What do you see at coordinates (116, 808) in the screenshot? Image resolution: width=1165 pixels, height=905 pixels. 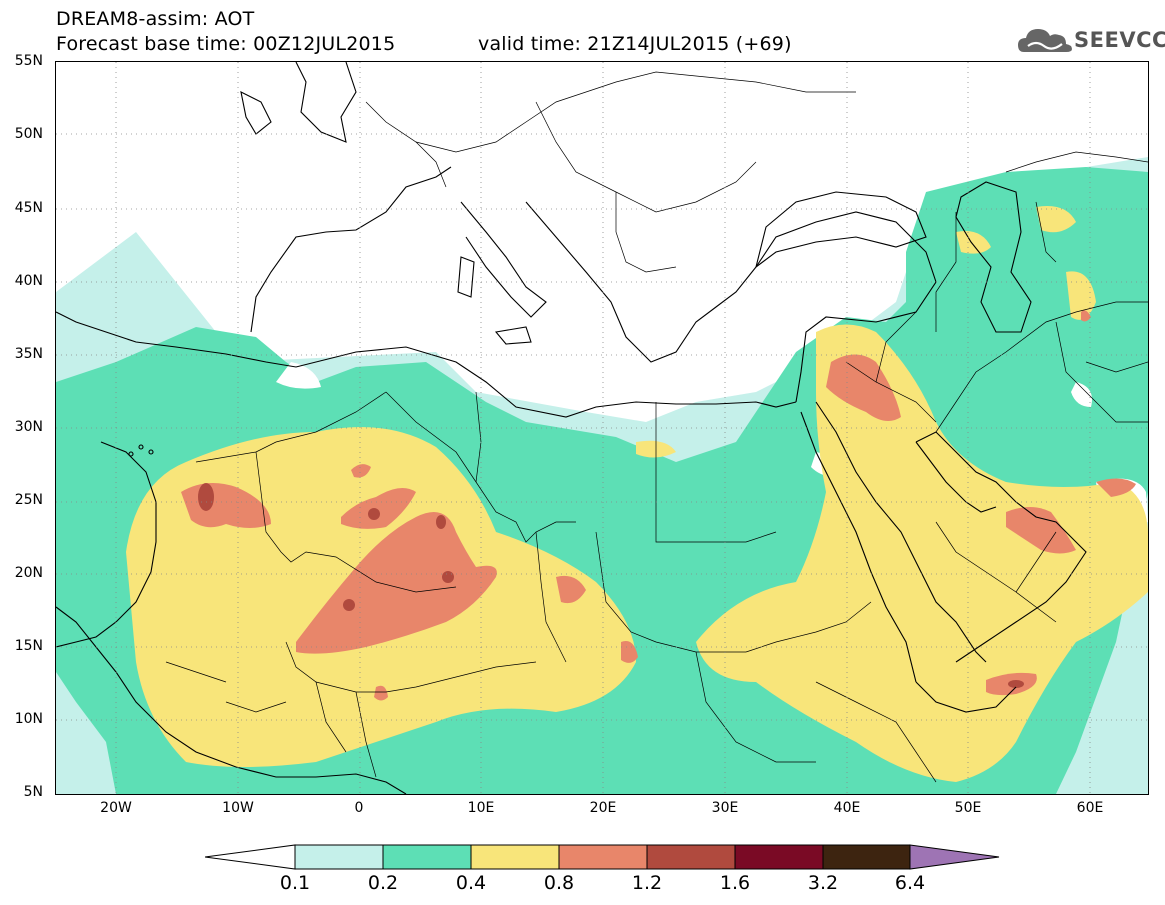 I see `lon-label-20w: 20W` at bounding box center [116, 808].